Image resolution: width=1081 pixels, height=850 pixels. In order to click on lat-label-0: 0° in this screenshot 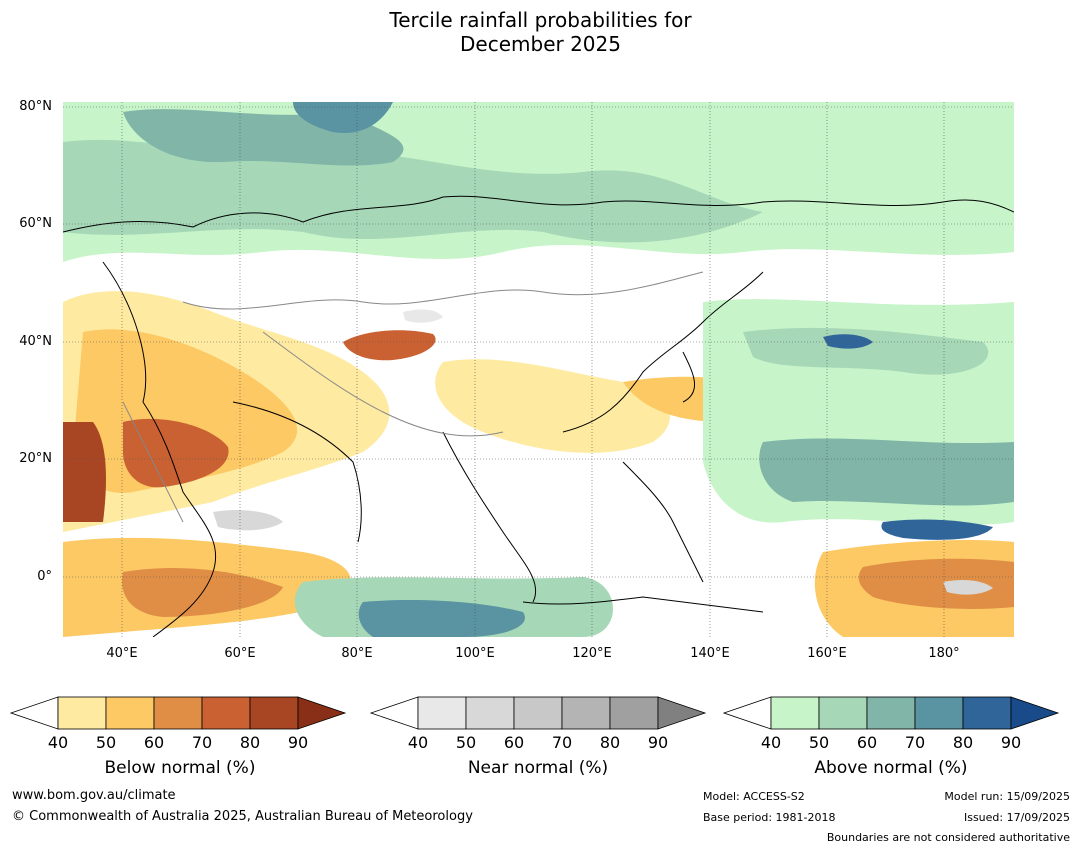, I will do `click(44, 576)`.